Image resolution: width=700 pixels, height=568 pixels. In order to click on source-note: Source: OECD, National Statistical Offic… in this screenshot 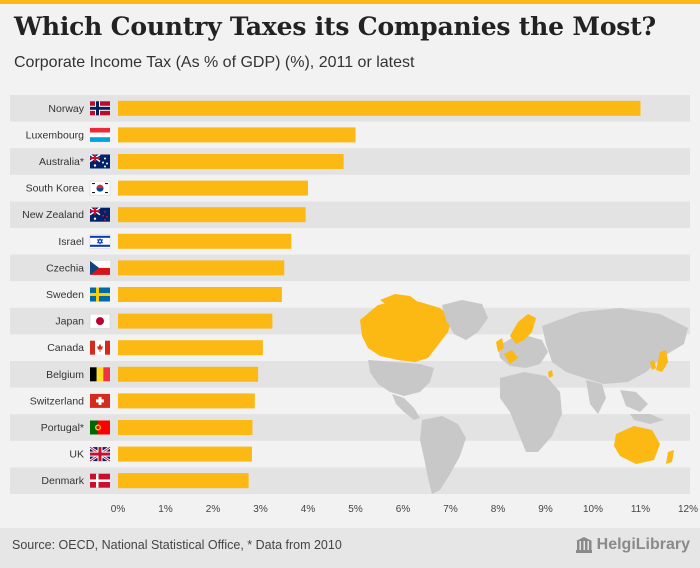, I will do `click(177, 545)`.